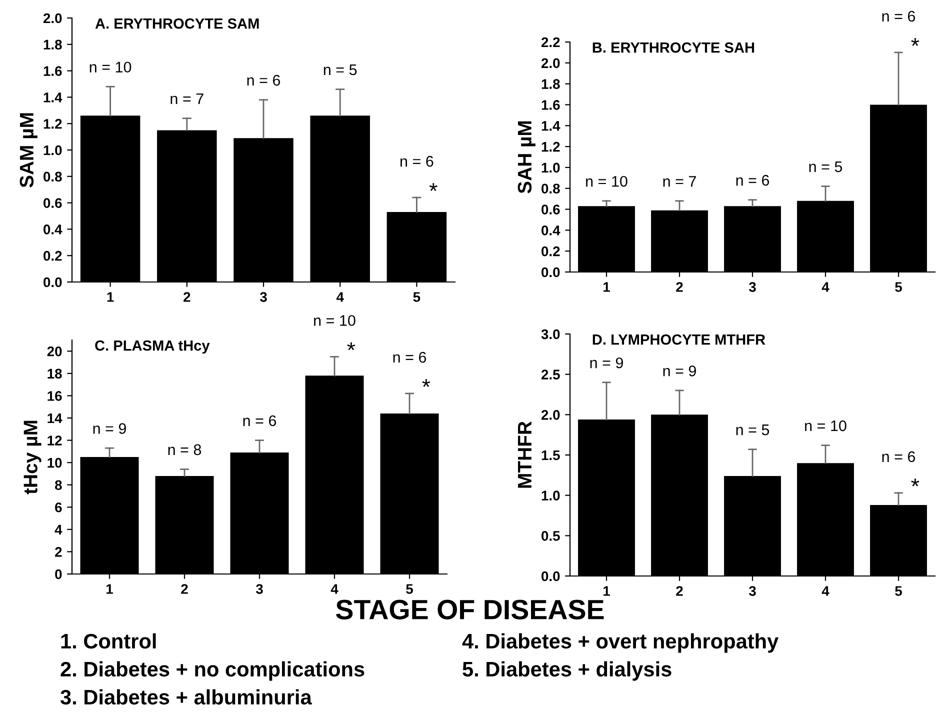 The image size is (942, 724). Describe the element at coordinates (177, 23) in the screenshot. I see `chart-title: A. ERYTHROCYTE SAM` at that location.